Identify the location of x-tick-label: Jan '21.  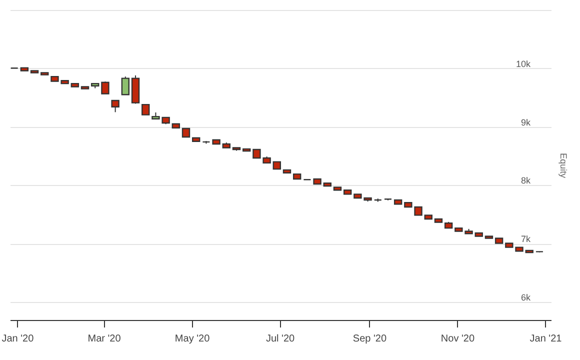
(546, 339).